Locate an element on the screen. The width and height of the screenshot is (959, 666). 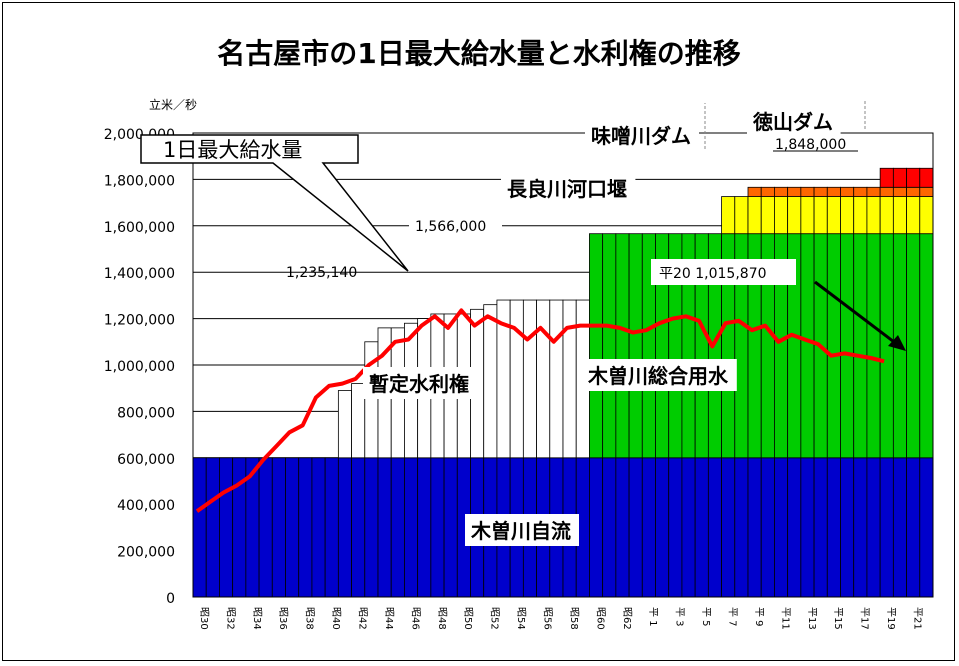
peak-value-label: 1,235,140 is located at coordinates (321, 273).